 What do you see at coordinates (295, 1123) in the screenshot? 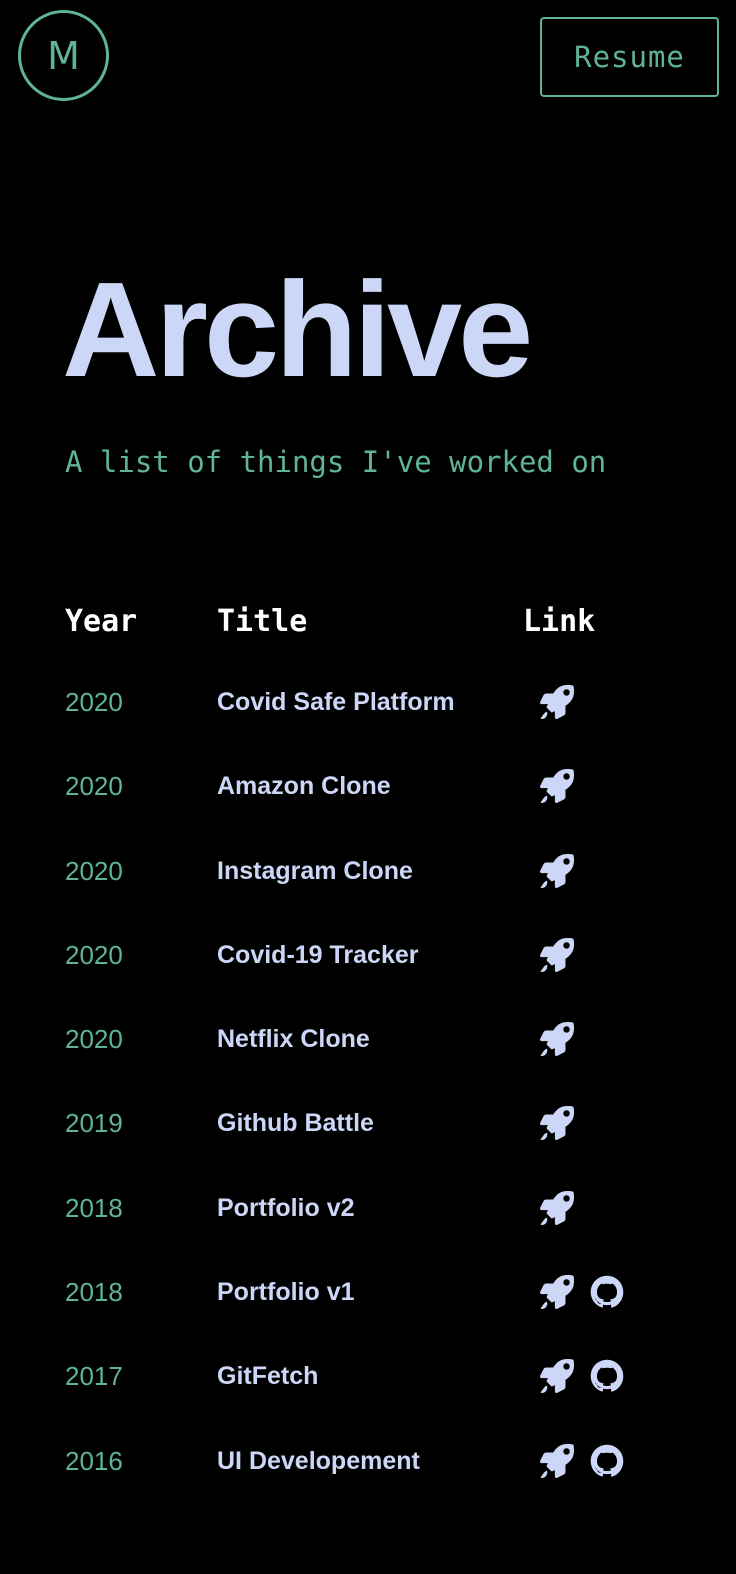
I see `project-title: Github Battle` at bounding box center [295, 1123].